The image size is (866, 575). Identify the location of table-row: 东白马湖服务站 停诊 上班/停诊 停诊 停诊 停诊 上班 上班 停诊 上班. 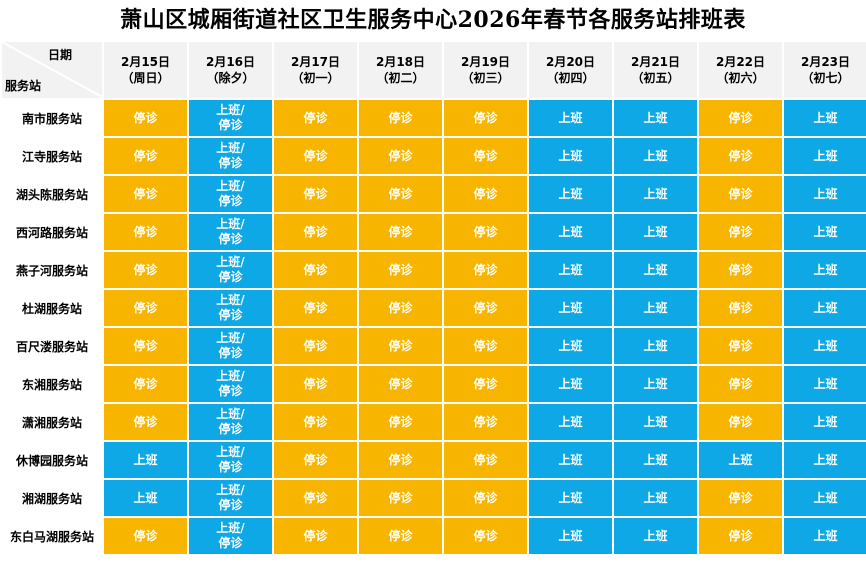
(433, 536).